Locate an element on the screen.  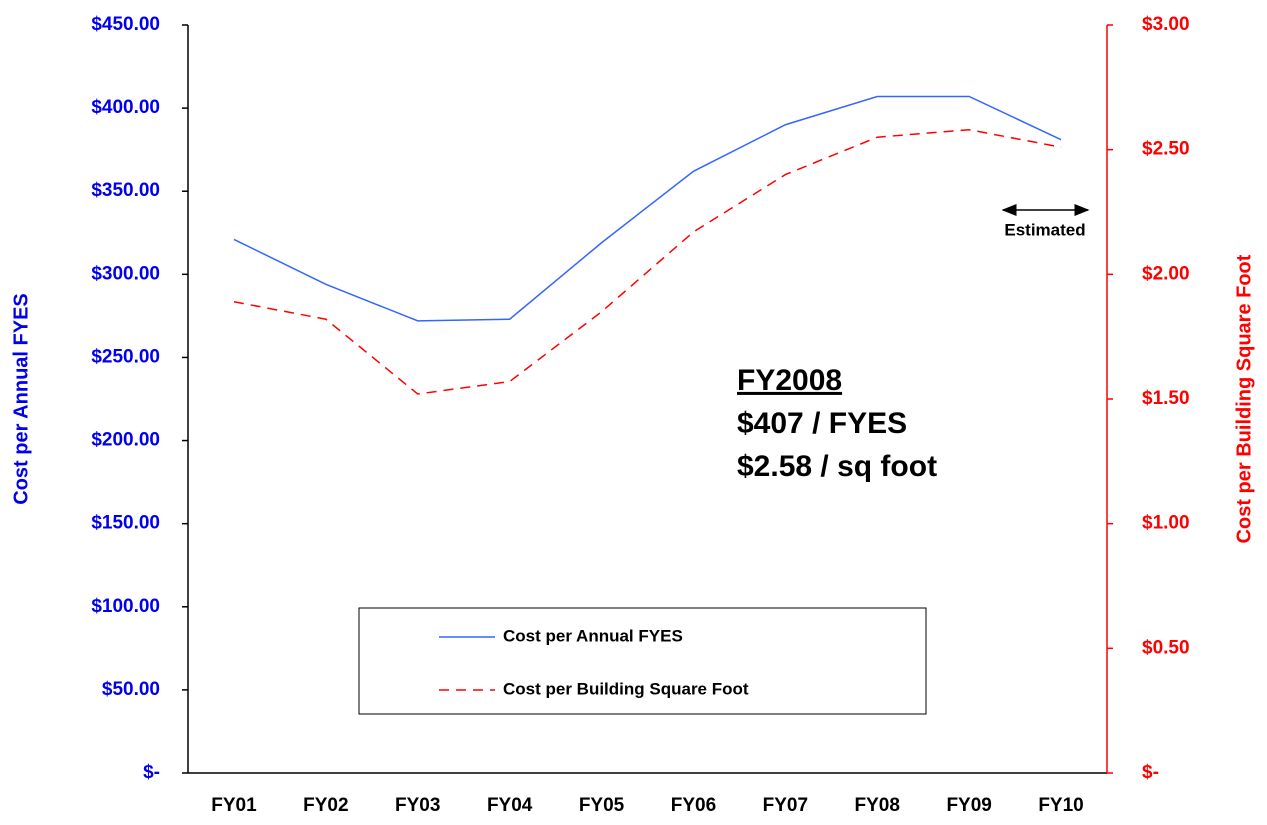
x-tick-label: FY10 is located at coordinates (1060, 805).